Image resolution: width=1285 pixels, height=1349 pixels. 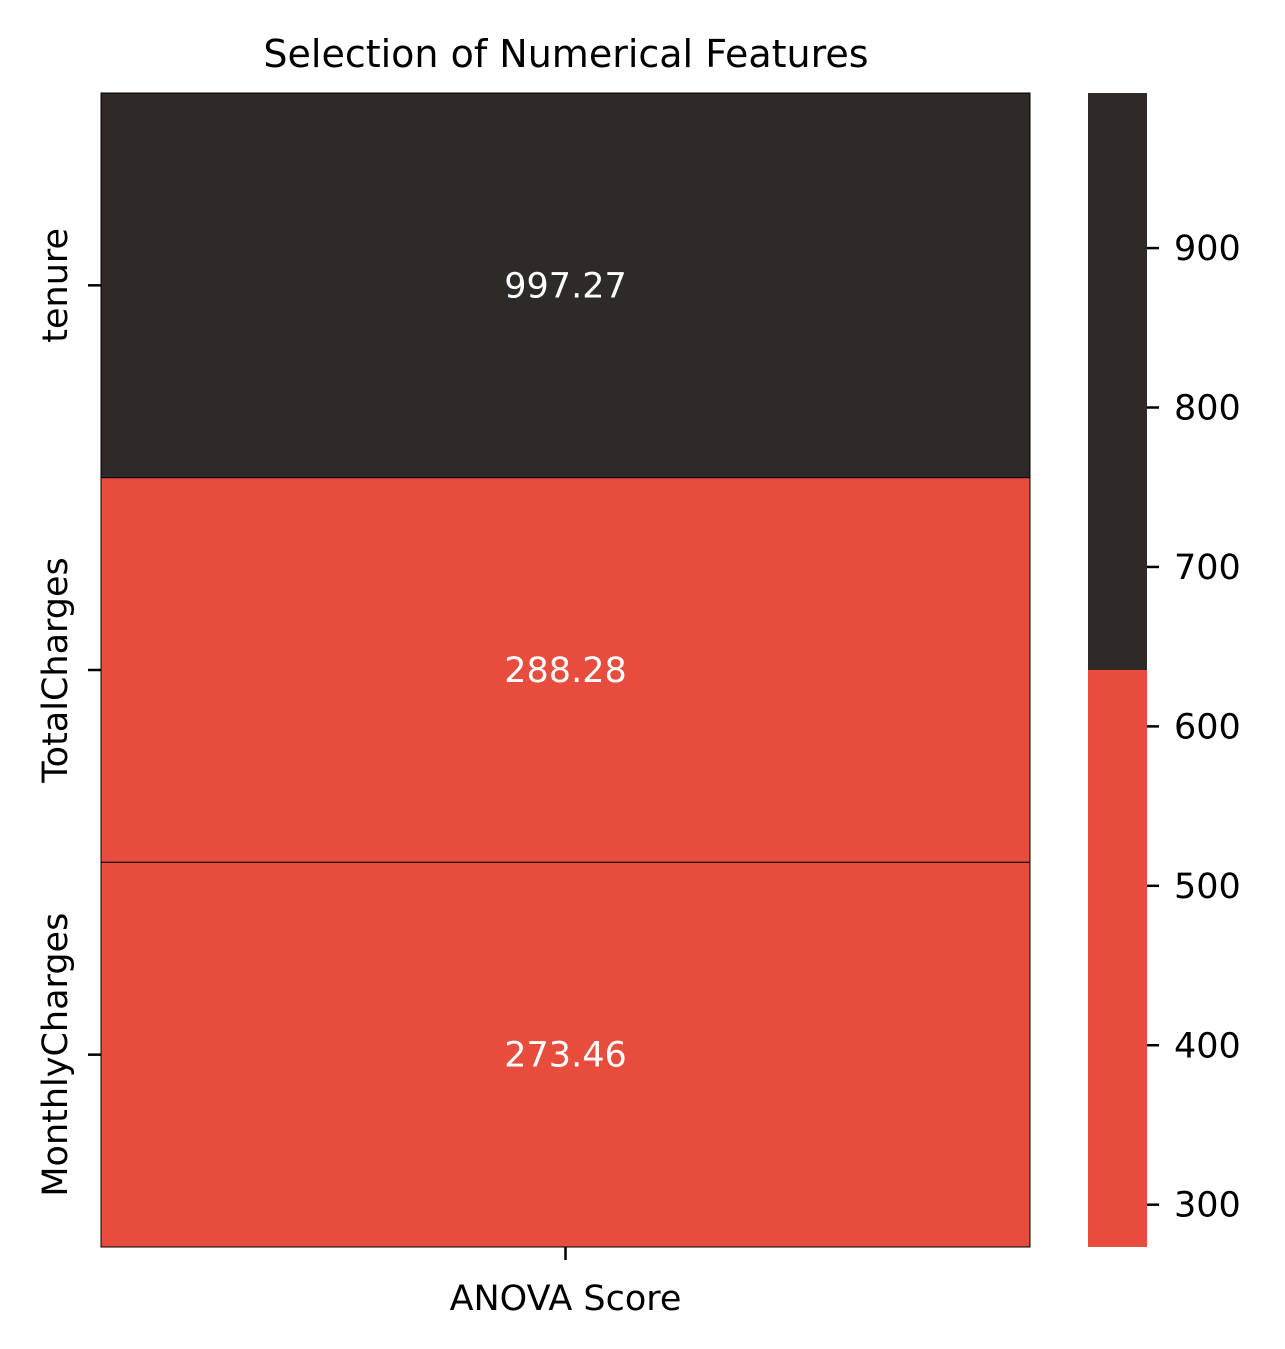 I want to click on colorbar: 300 400 500 600 700 800 900, so click(x=1164, y=670).